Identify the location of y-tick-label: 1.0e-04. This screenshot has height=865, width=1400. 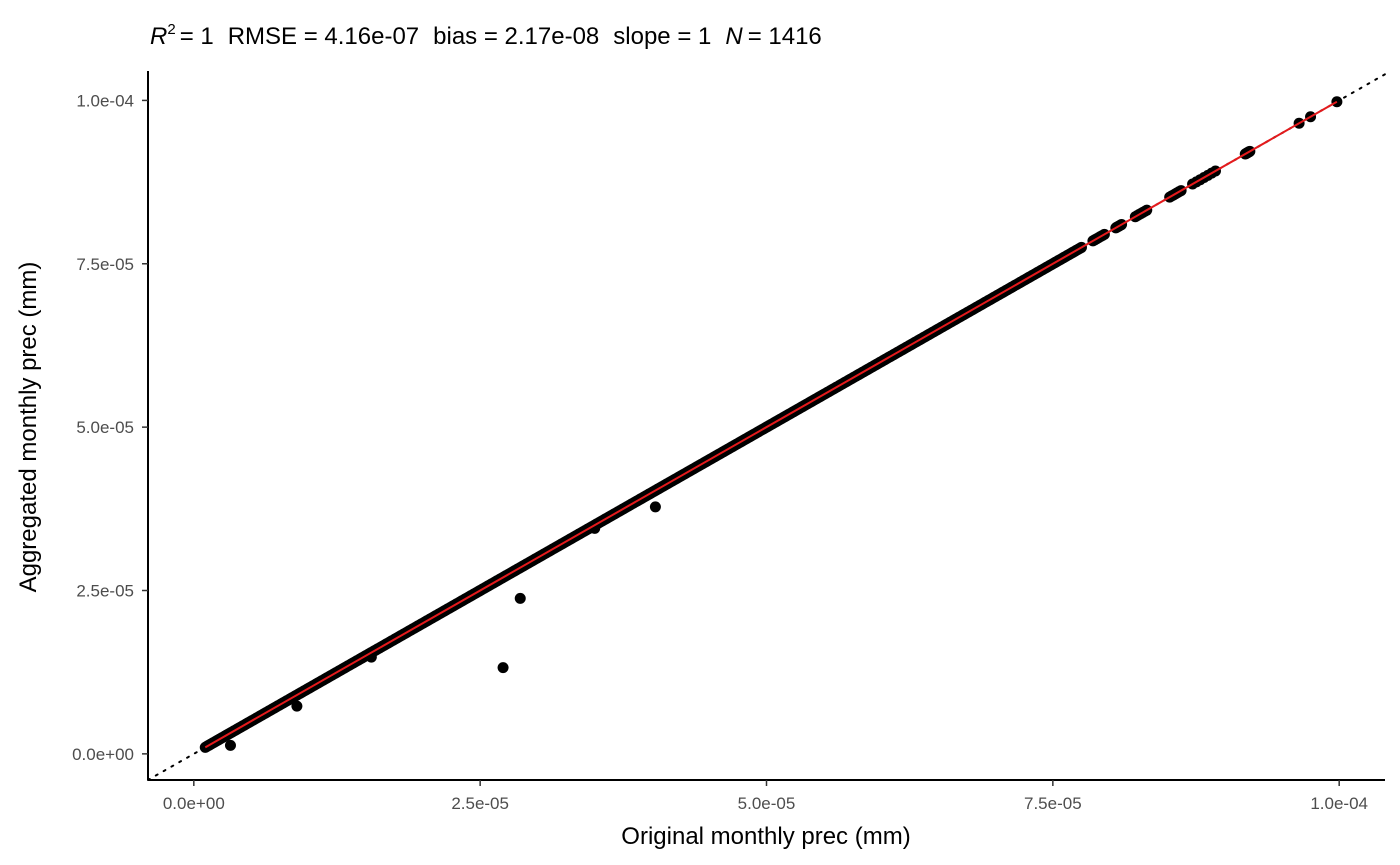
(105, 100).